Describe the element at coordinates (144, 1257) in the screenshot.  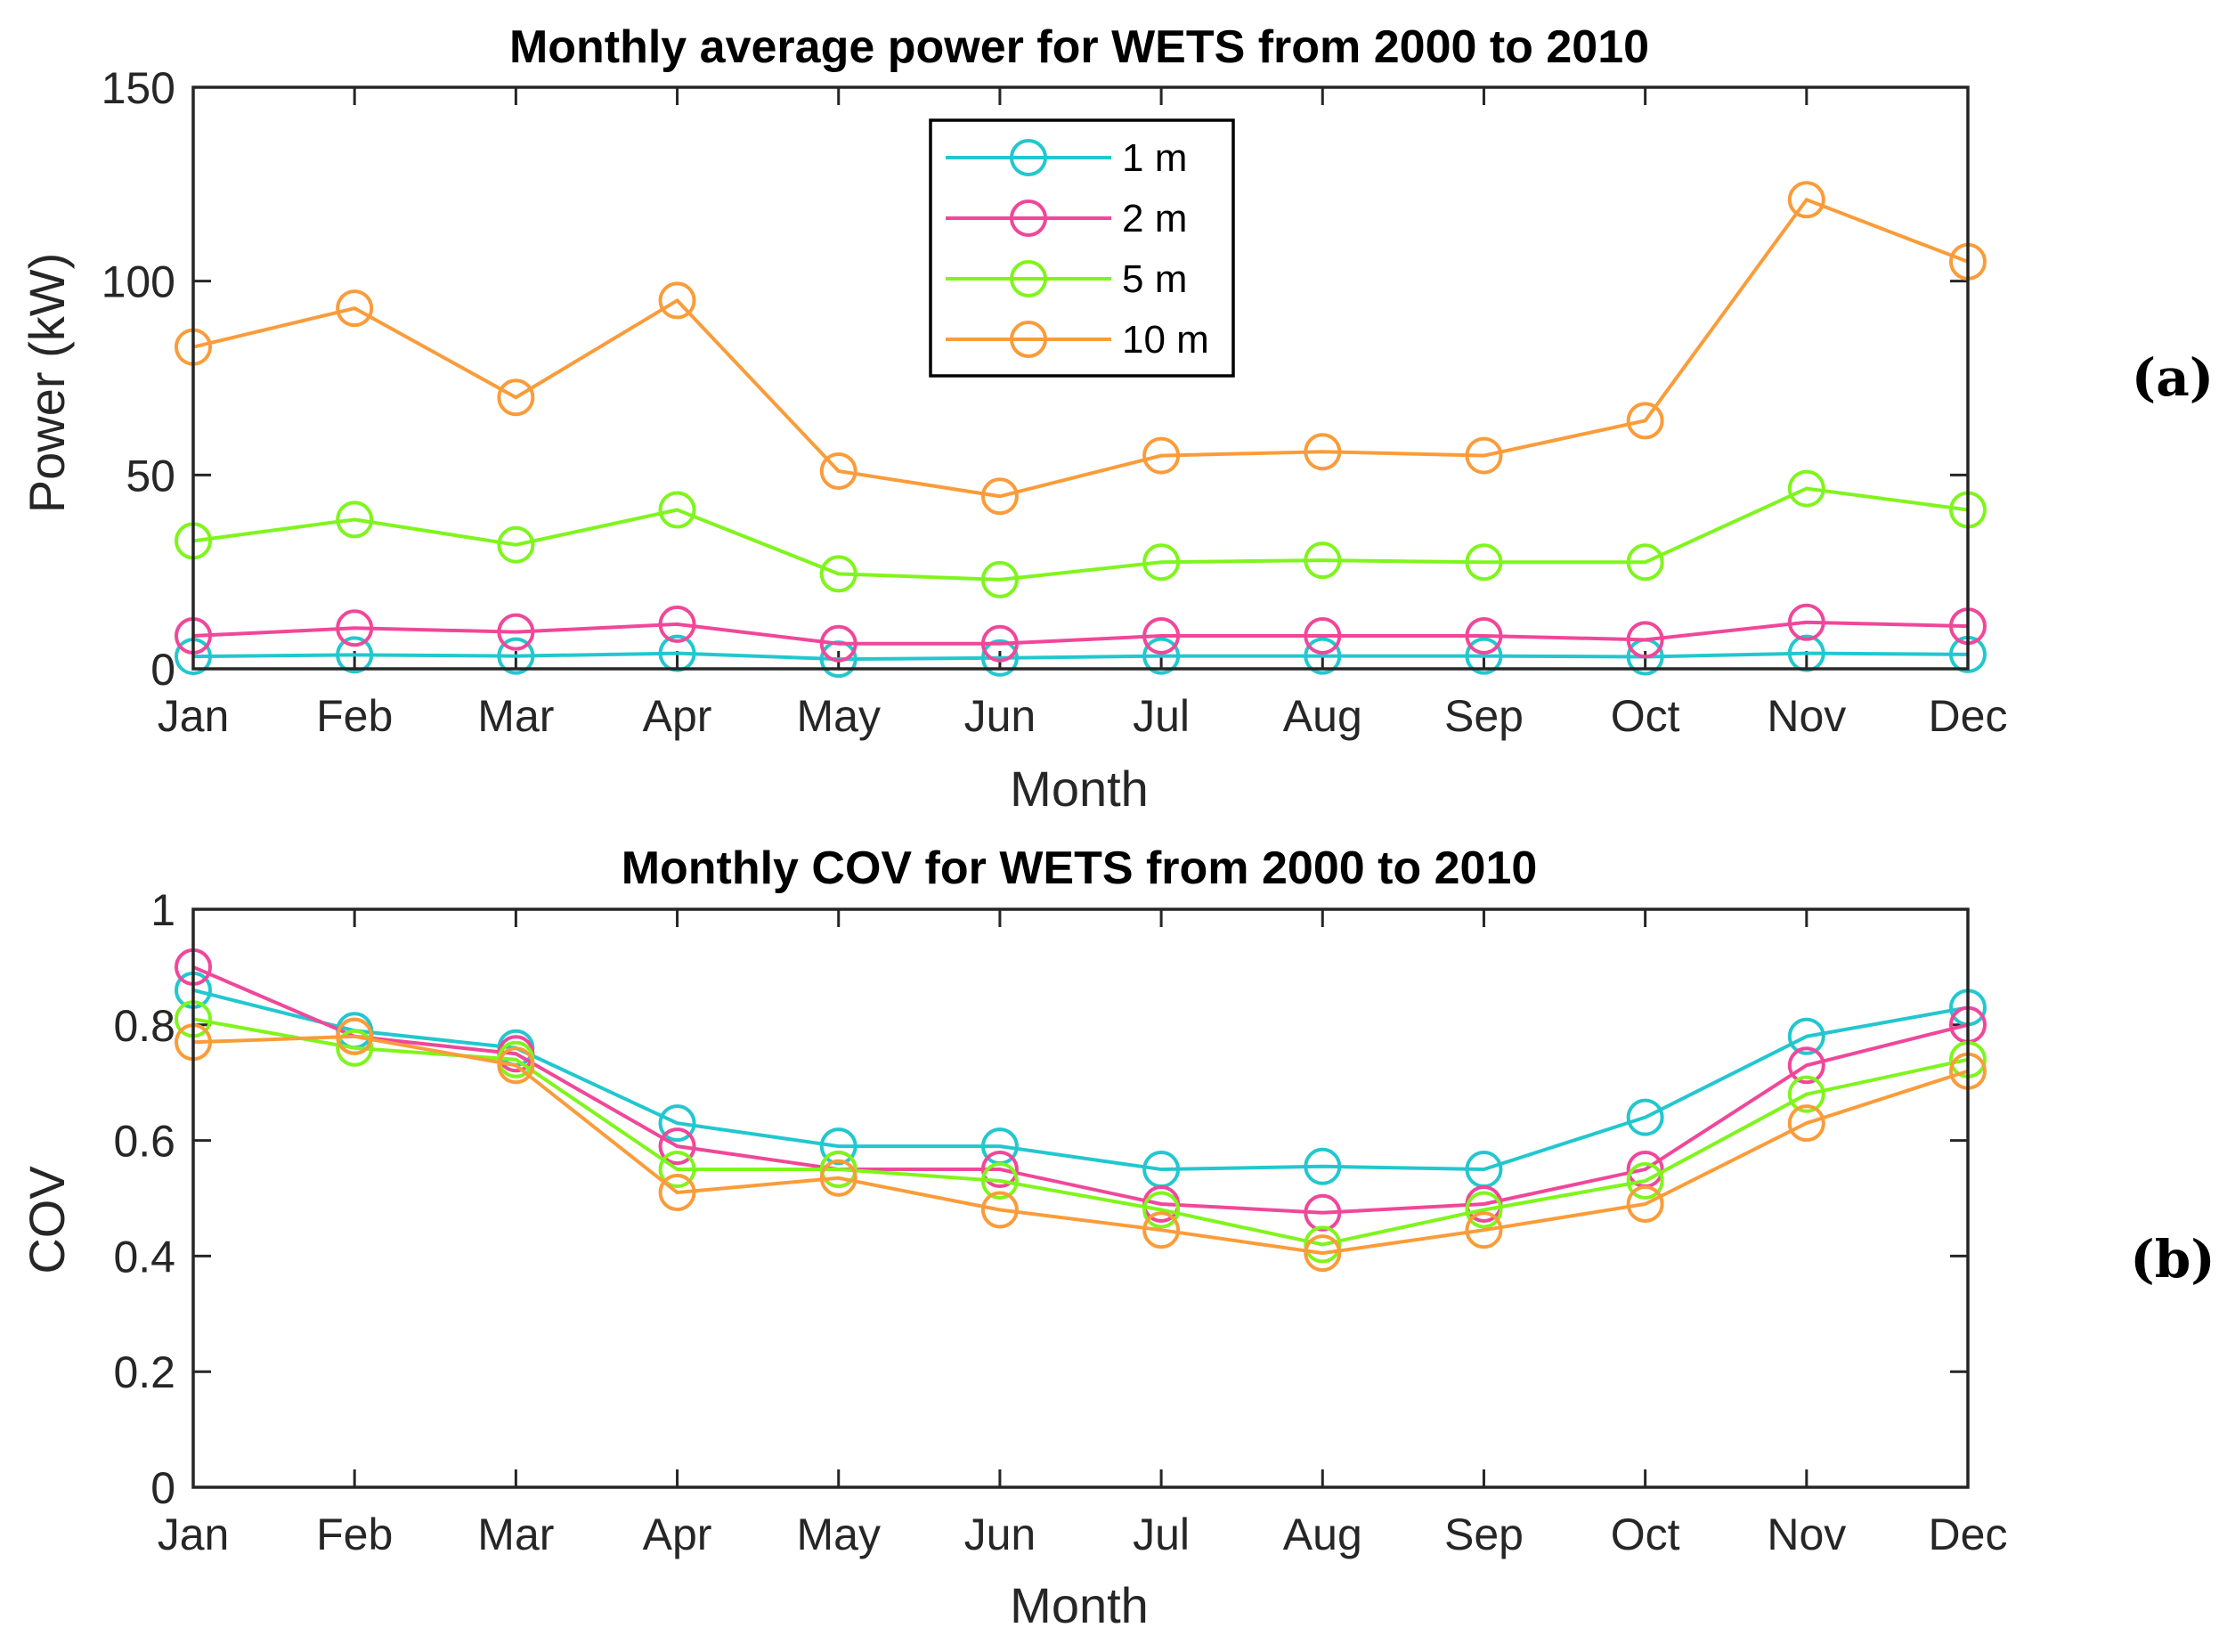
I see `chart-b-ytick-label: 0.4` at that location.